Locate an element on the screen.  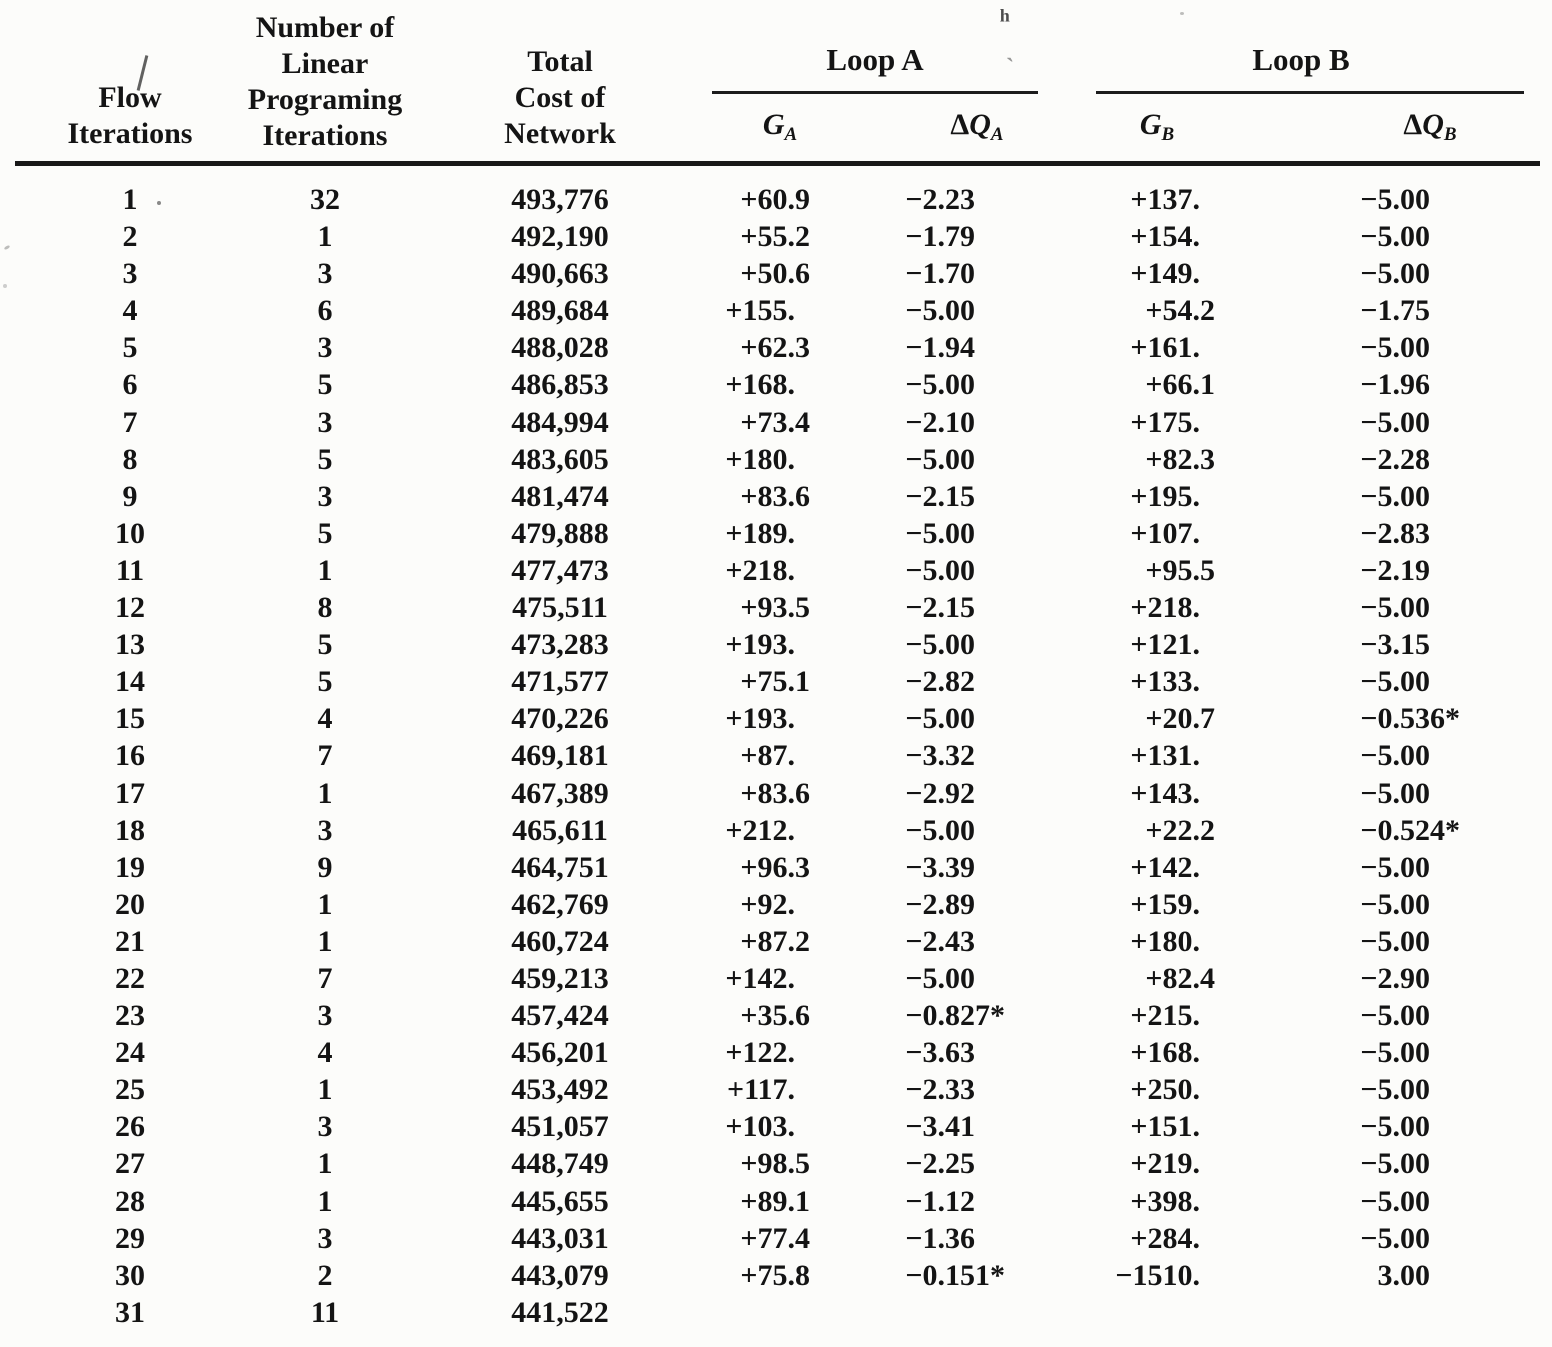
table-row: 5 3 488,028 +62. 3 −1. 94 +161. −5. 00 is located at coordinates (791, 347).